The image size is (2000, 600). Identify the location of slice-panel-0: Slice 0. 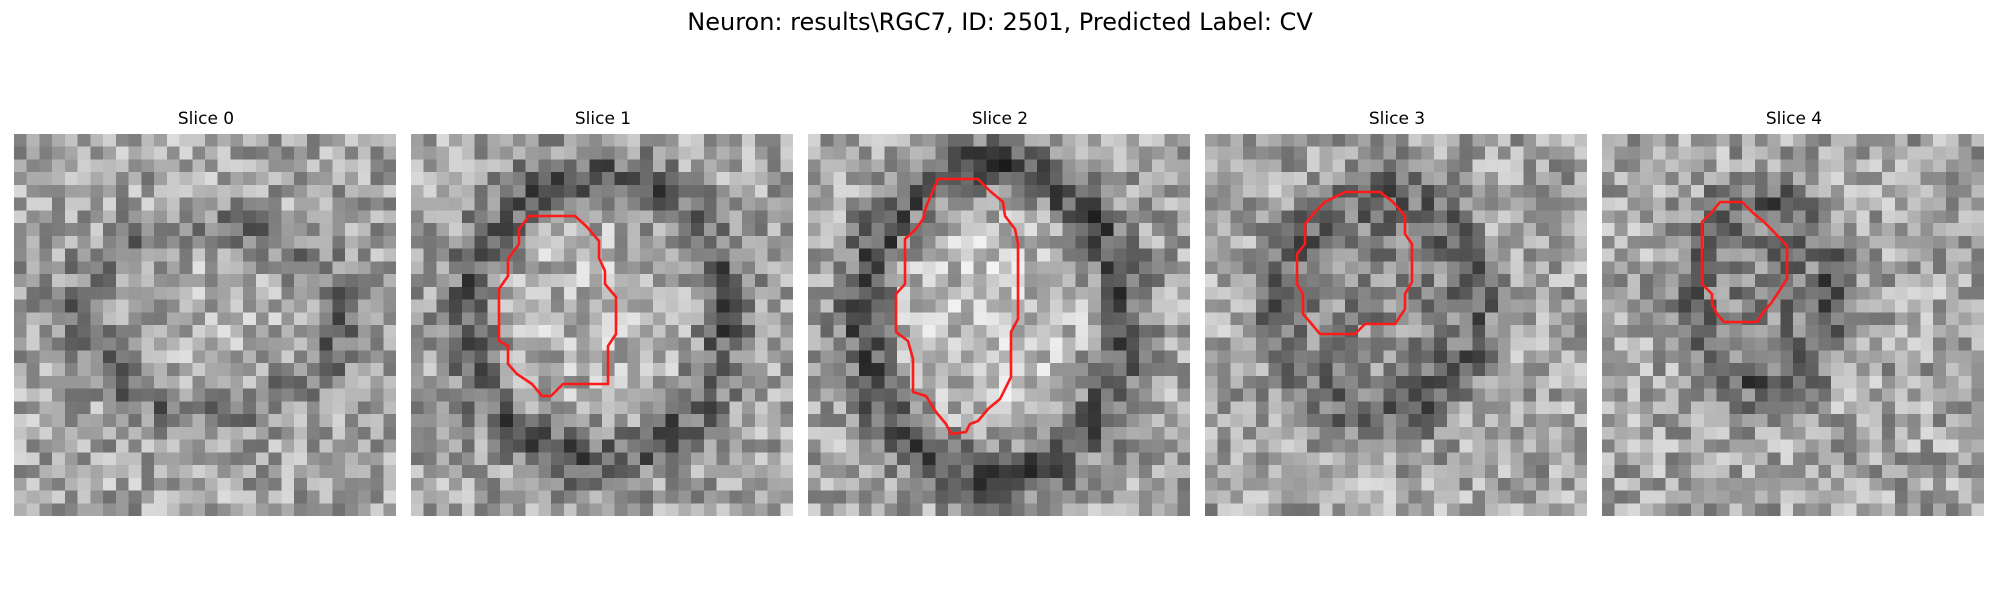
(206, 312).